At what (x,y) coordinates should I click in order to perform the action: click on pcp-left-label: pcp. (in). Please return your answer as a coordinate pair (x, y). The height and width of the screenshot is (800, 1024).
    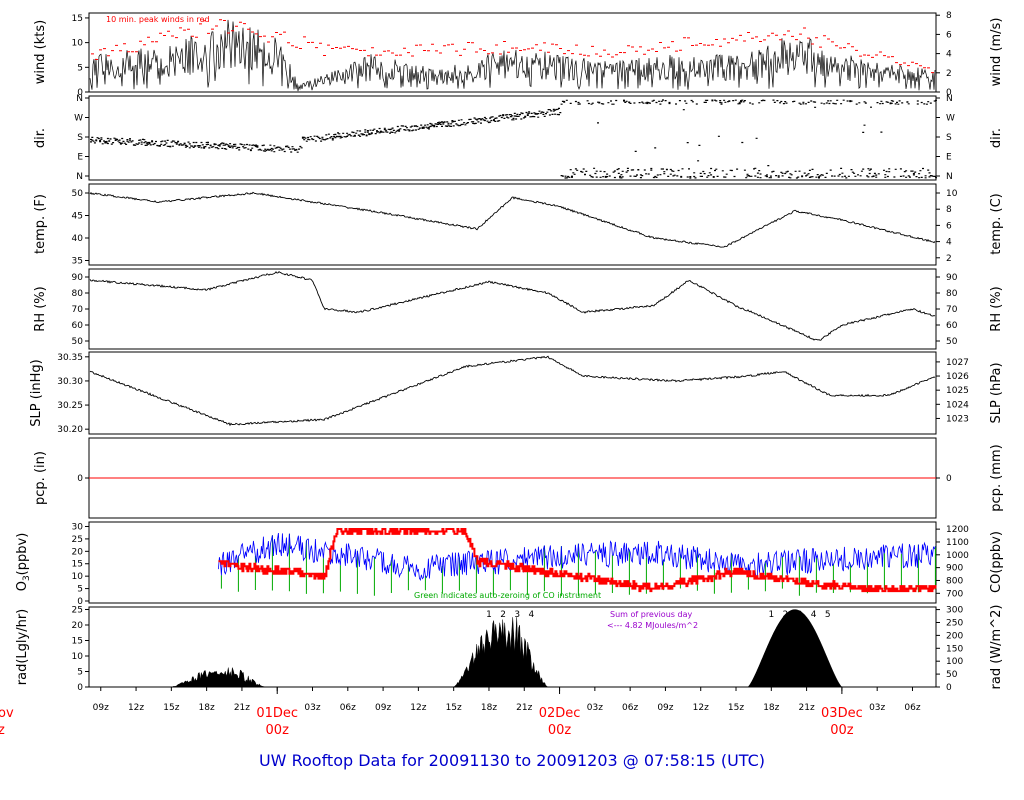
    Looking at the image, I should click on (40, 478).